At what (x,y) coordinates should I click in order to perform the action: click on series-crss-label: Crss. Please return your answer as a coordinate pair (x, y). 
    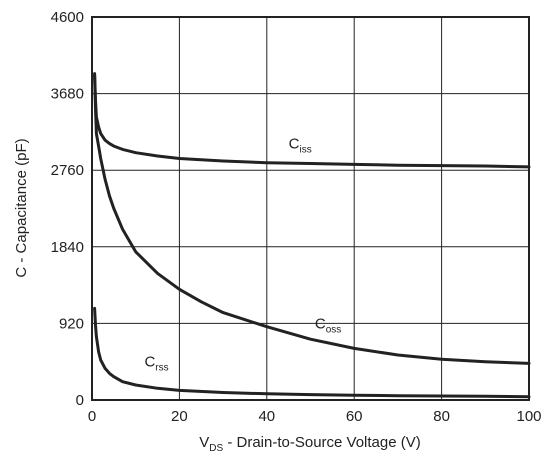
    Looking at the image, I should click on (156, 364).